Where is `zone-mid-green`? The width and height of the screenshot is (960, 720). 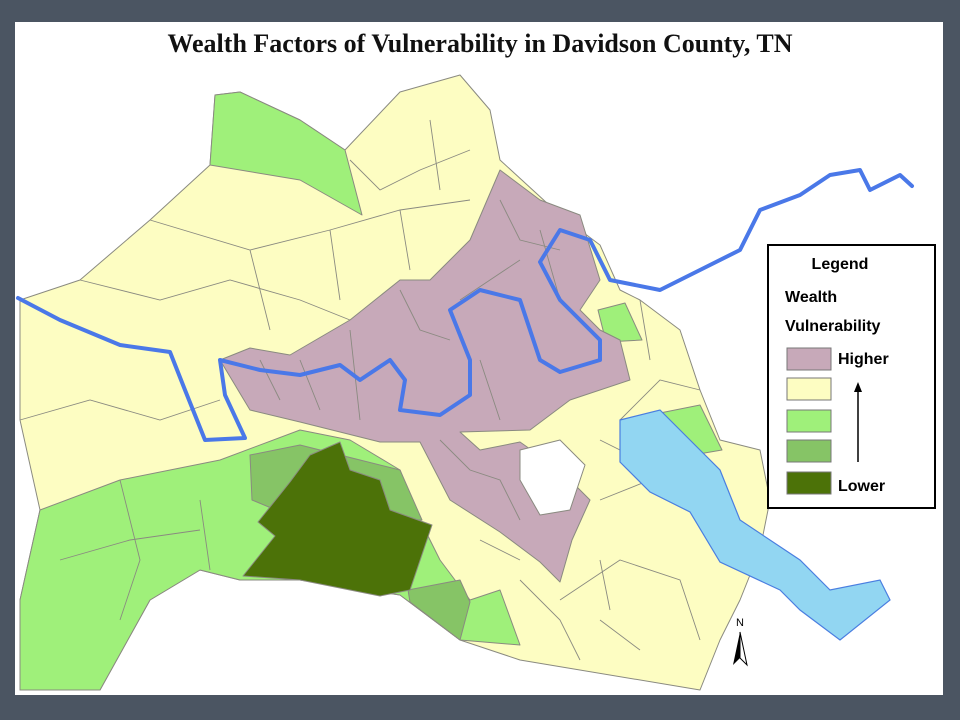 zone-mid-green is located at coordinates (439, 610).